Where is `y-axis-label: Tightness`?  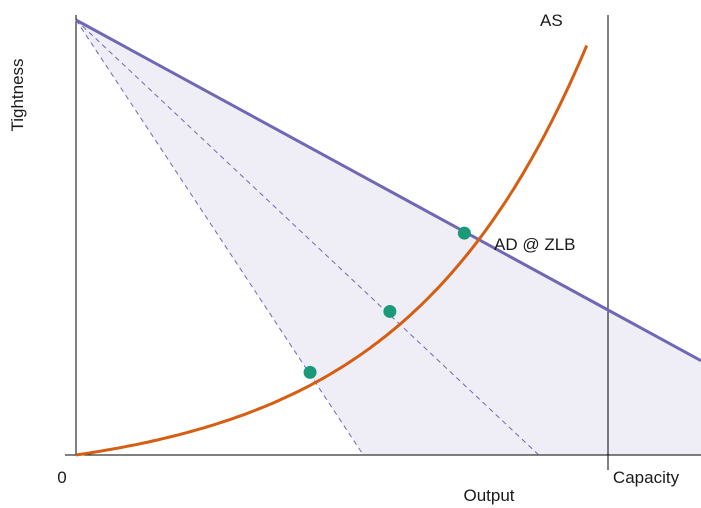 y-axis-label: Tightness is located at coordinates (17, 94).